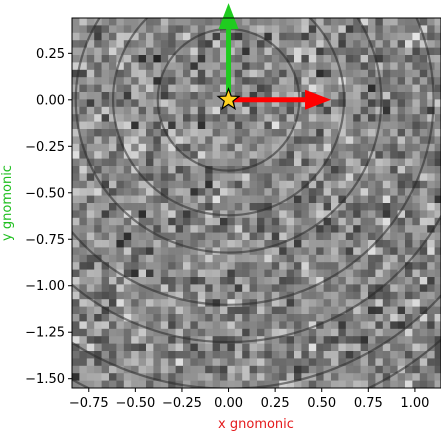 The image size is (441, 431). I want to click on direction-arrows, so click(275, 56).